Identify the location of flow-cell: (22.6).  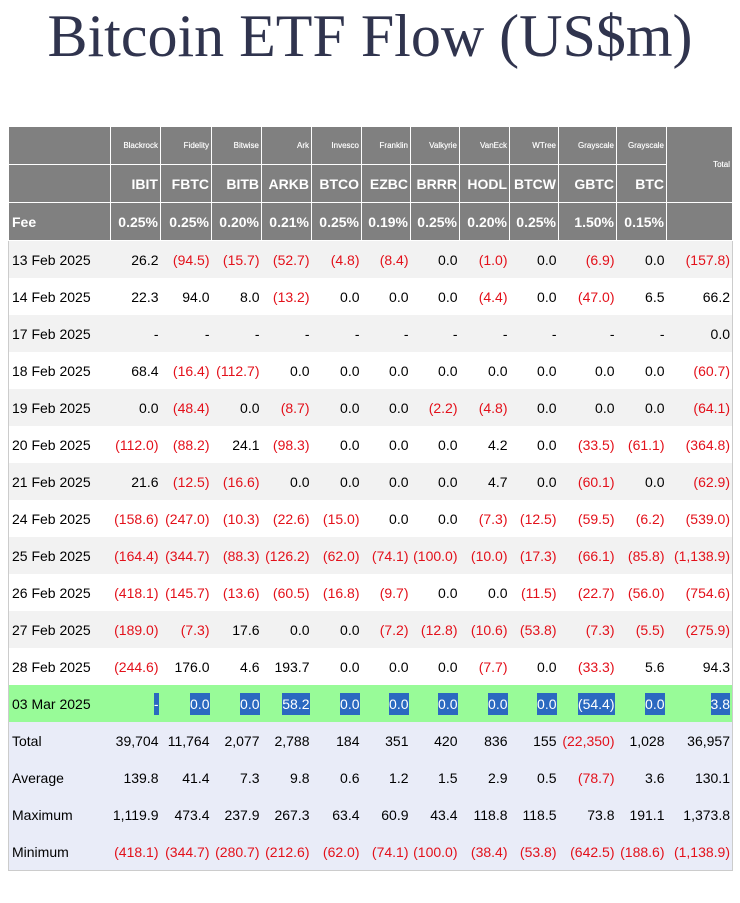
(286, 518).